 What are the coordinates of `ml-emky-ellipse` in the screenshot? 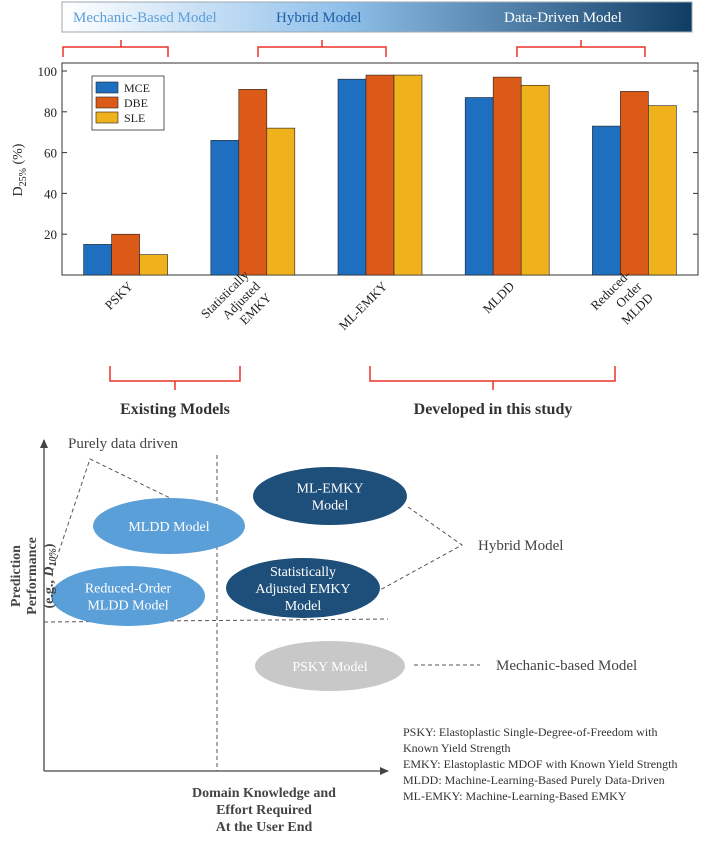 It's located at (330, 496).